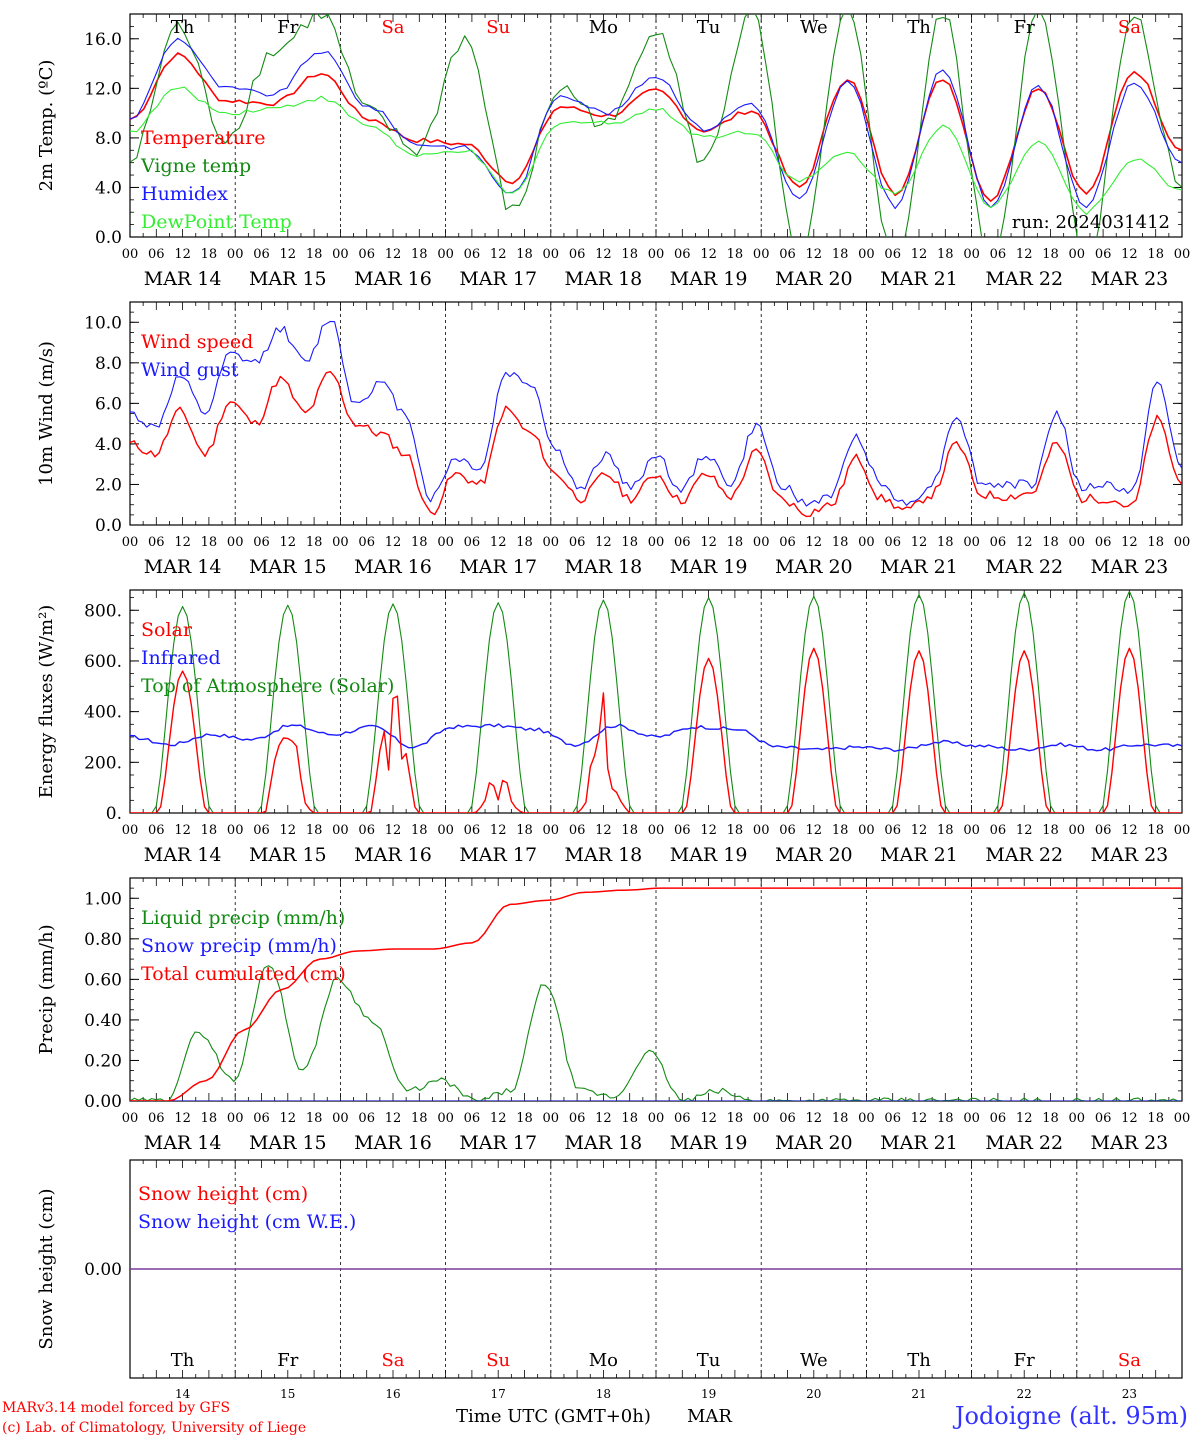 The height and width of the screenshot is (1440, 1194). Describe the element at coordinates (108, 485) in the screenshot. I see `y-tick-label: 2.0` at that location.